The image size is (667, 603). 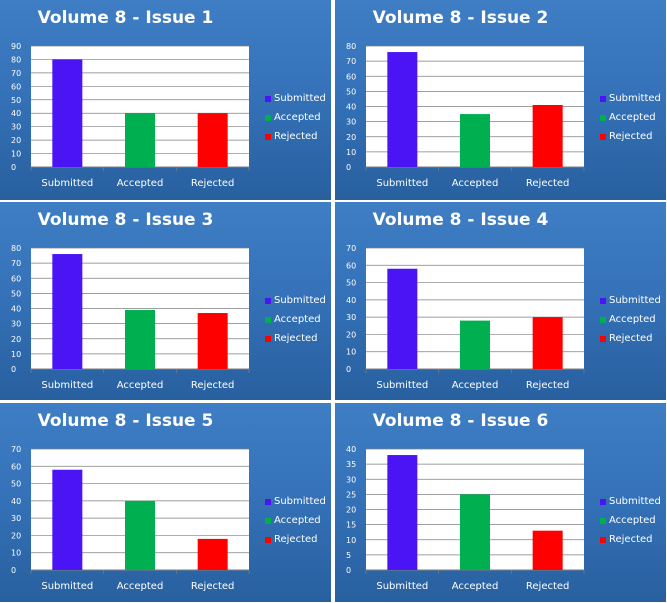 I want to click on y-tick-label: 80, so click(x=351, y=46).